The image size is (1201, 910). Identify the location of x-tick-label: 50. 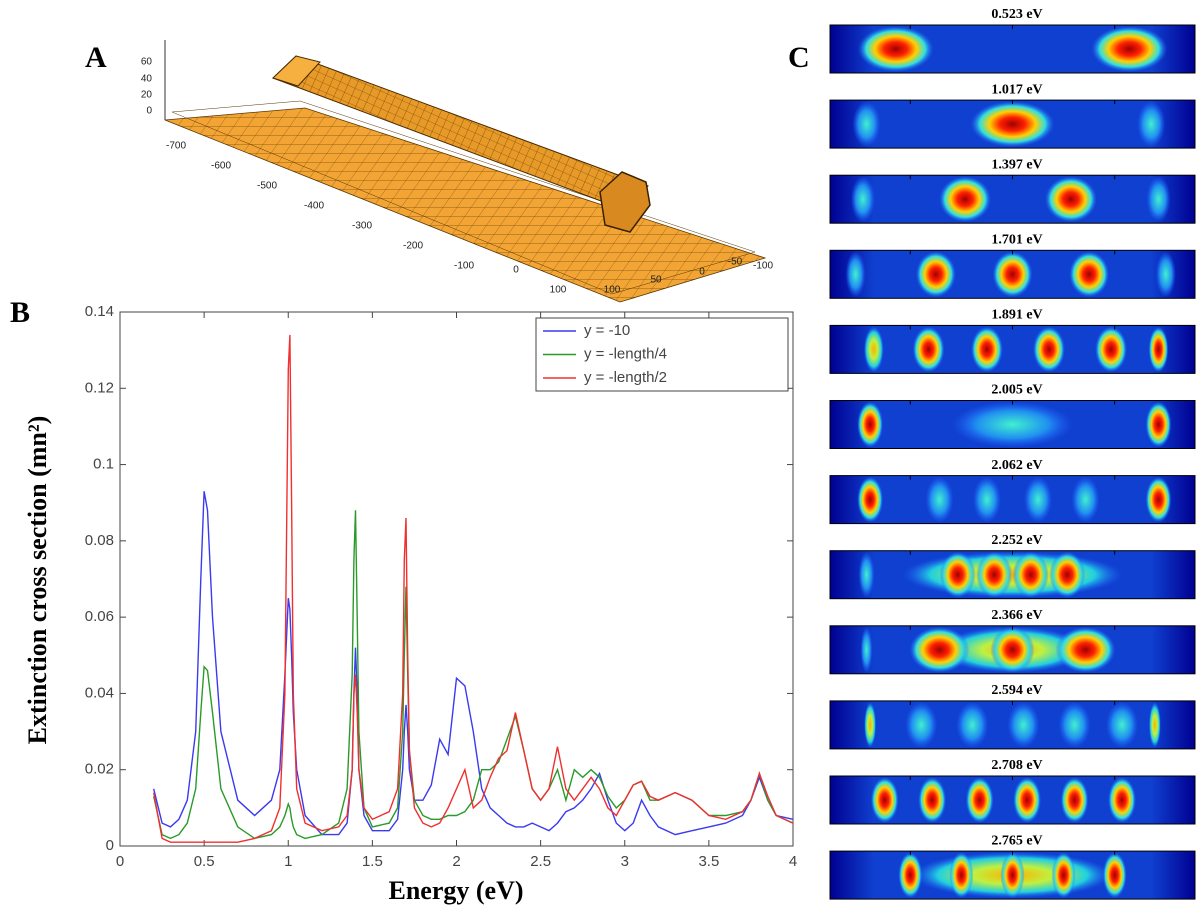
(656, 280).